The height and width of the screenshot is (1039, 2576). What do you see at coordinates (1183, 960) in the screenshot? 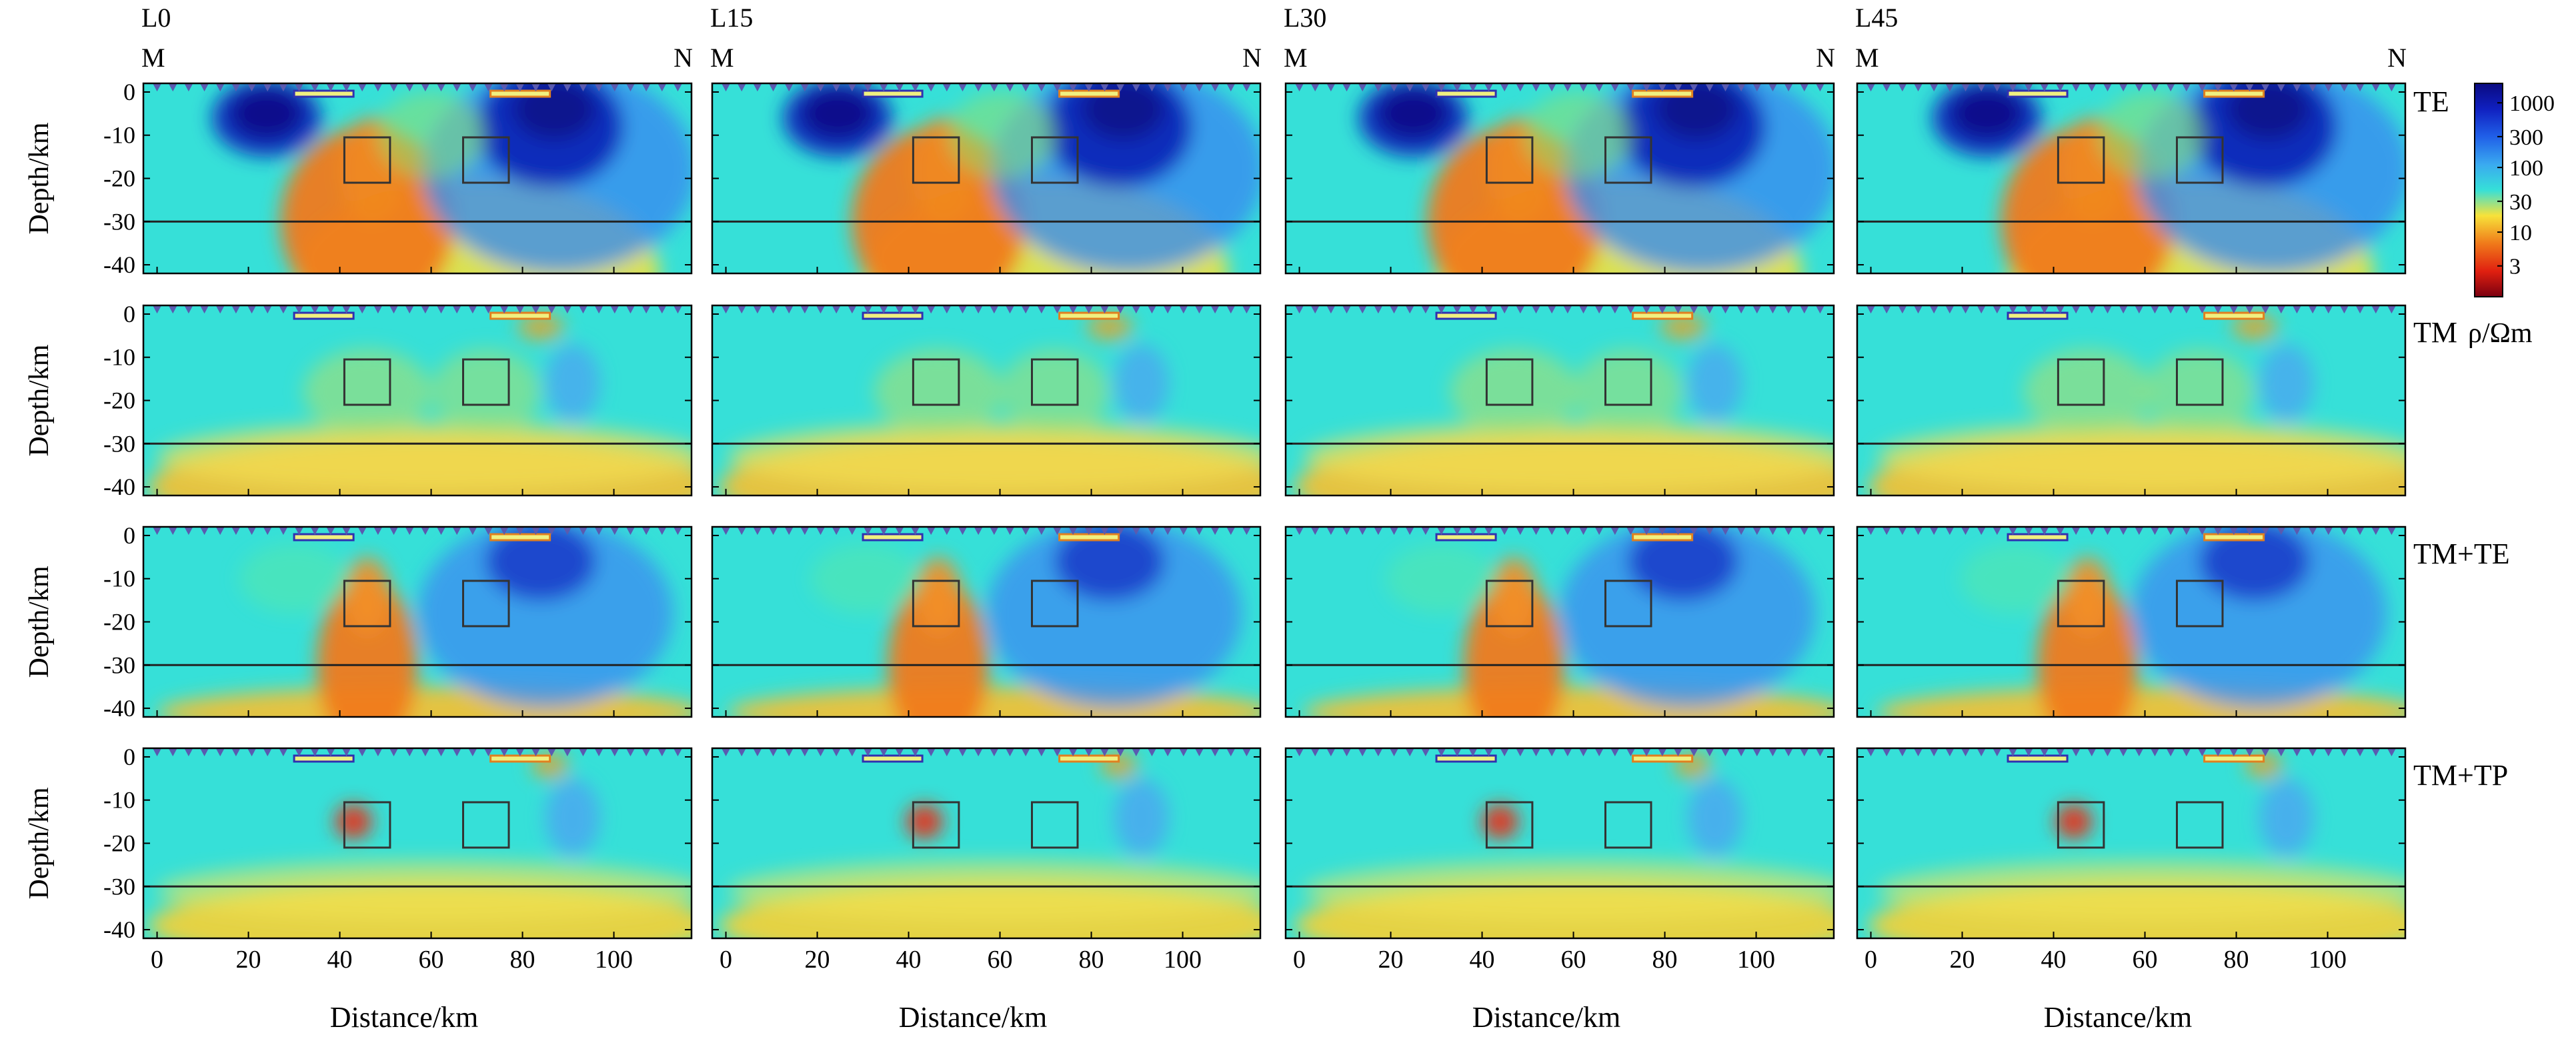
I see `x-tick-label: 100` at bounding box center [1183, 960].